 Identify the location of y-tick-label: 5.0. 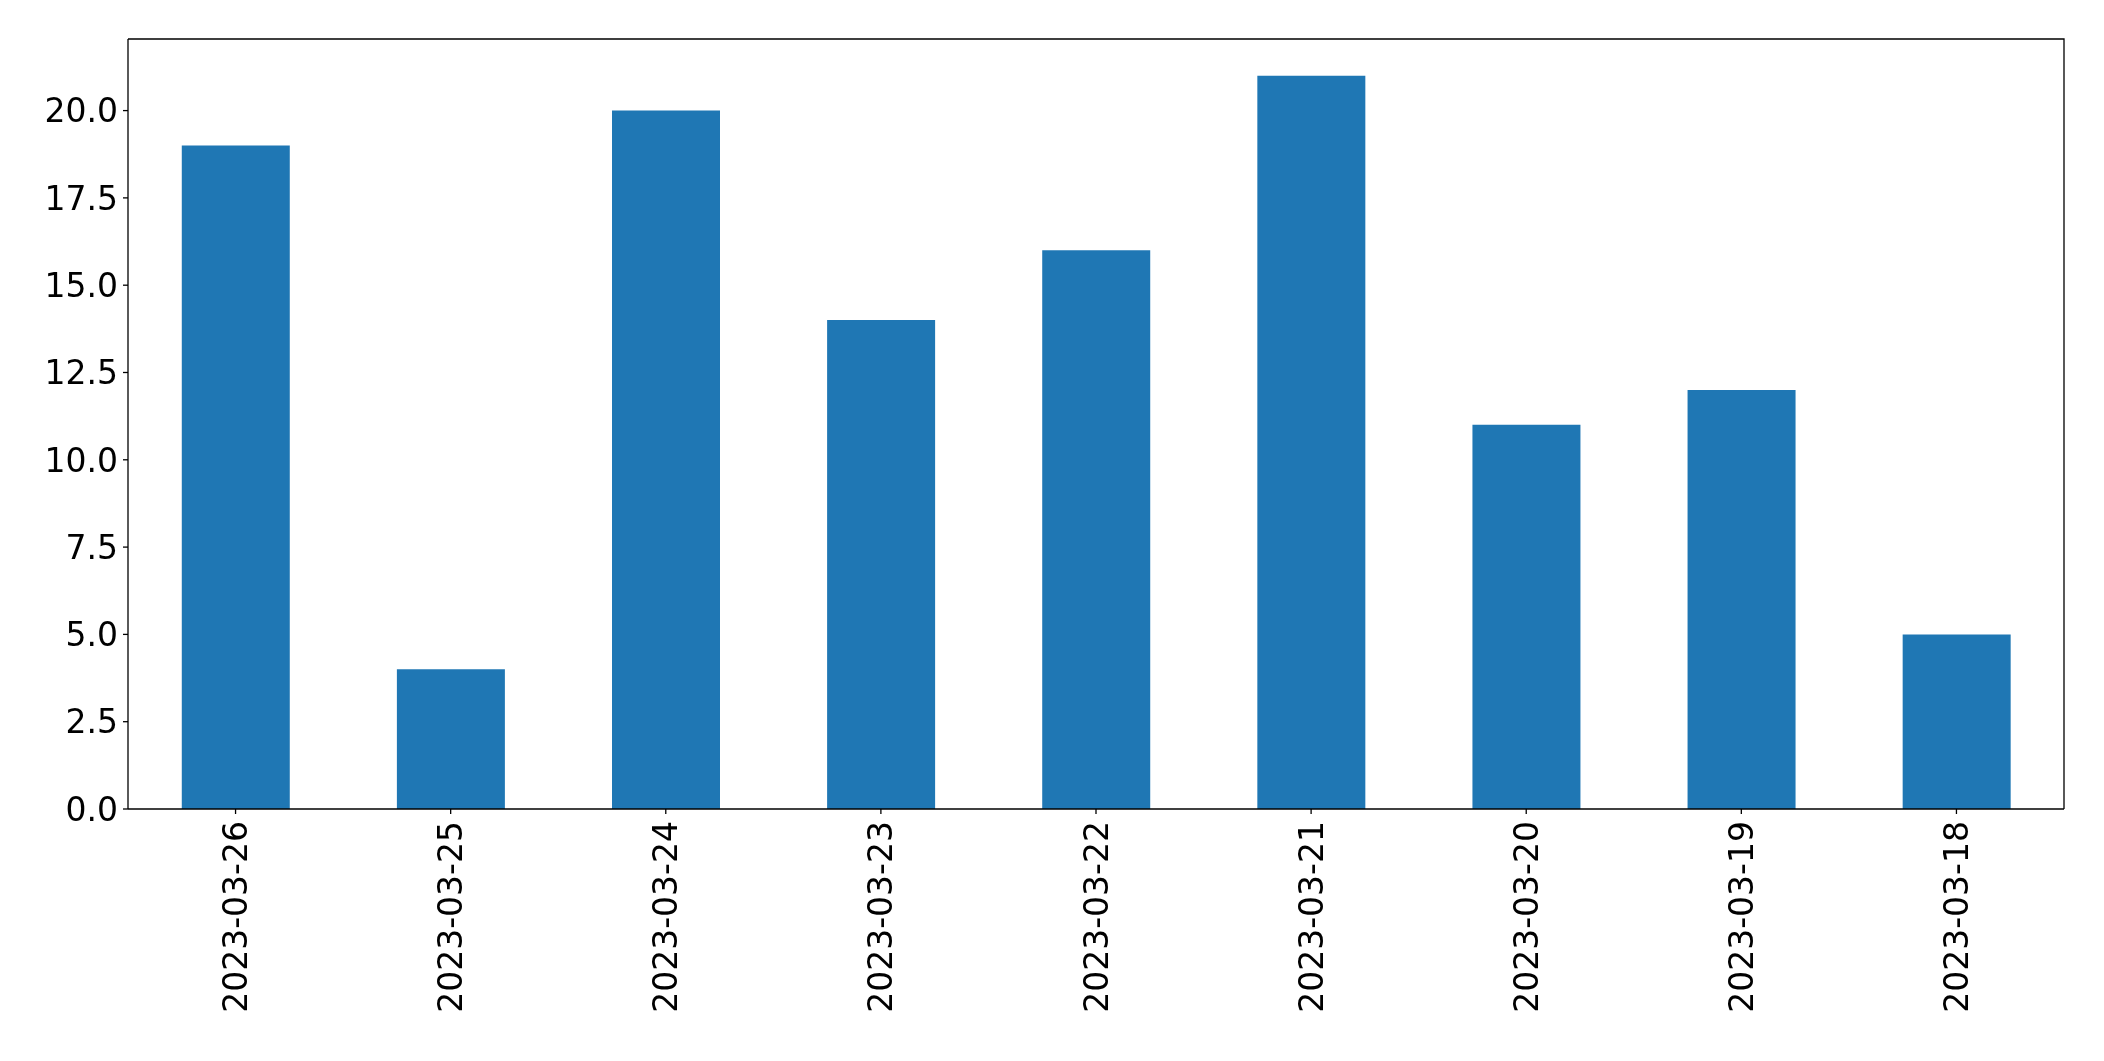
(91, 635).